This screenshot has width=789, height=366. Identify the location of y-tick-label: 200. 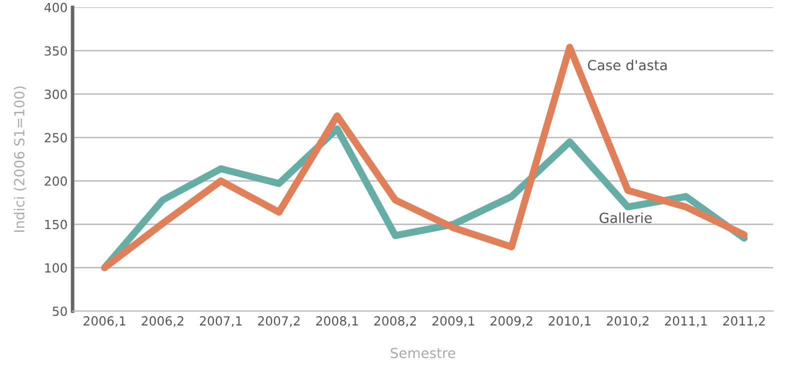
(55, 181).